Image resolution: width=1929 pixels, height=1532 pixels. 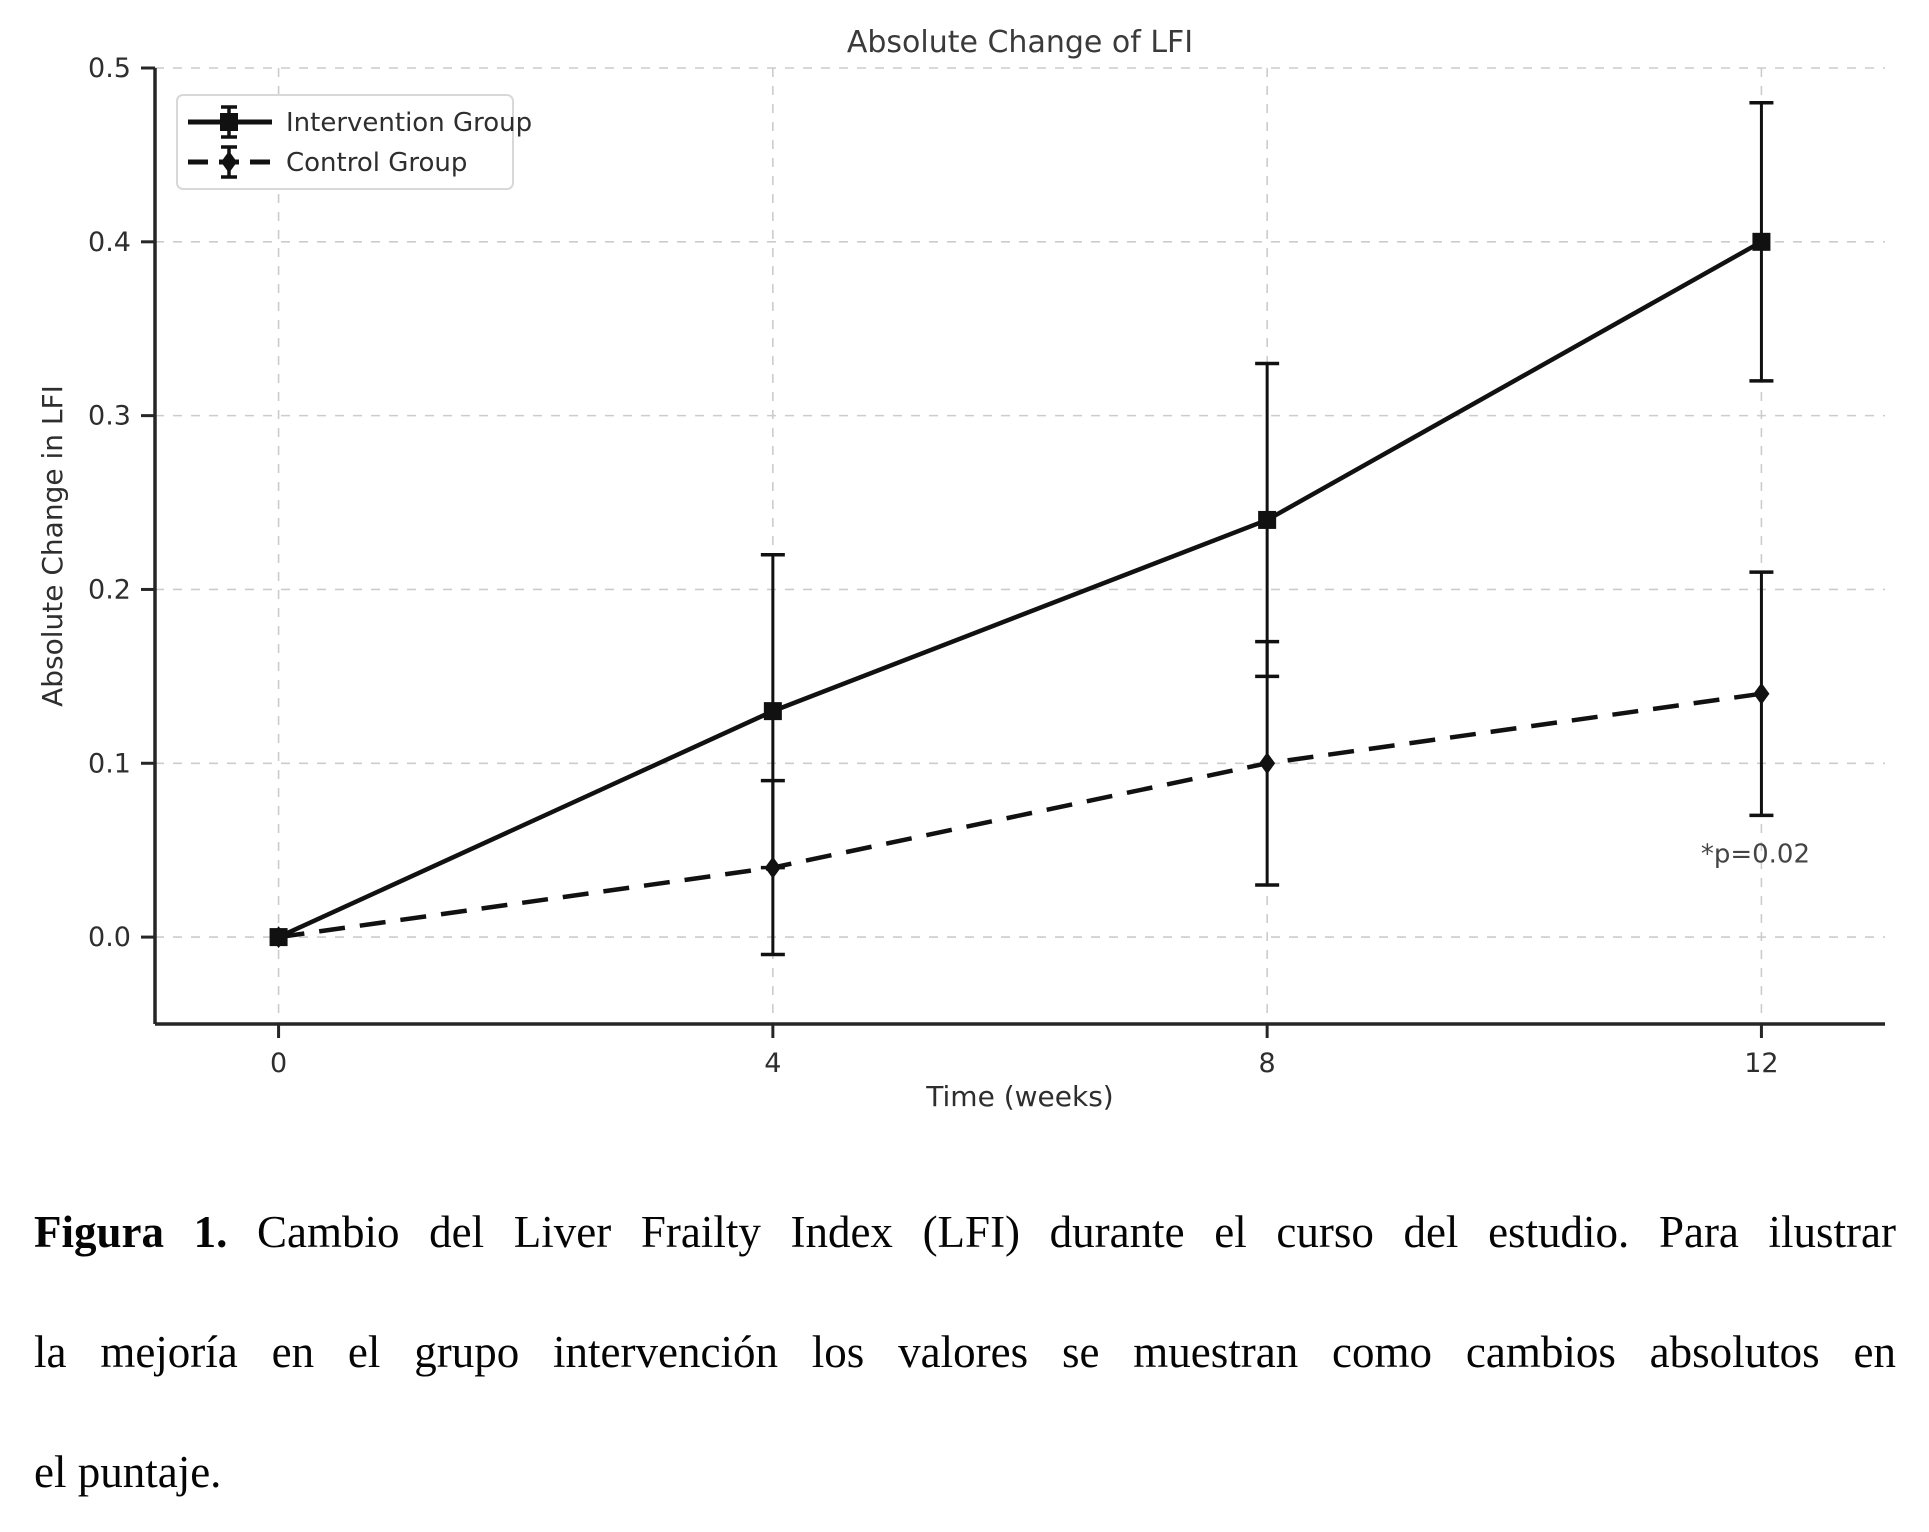 What do you see at coordinates (229, 162) in the screenshot?
I see `legend-diamond-marker` at bounding box center [229, 162].